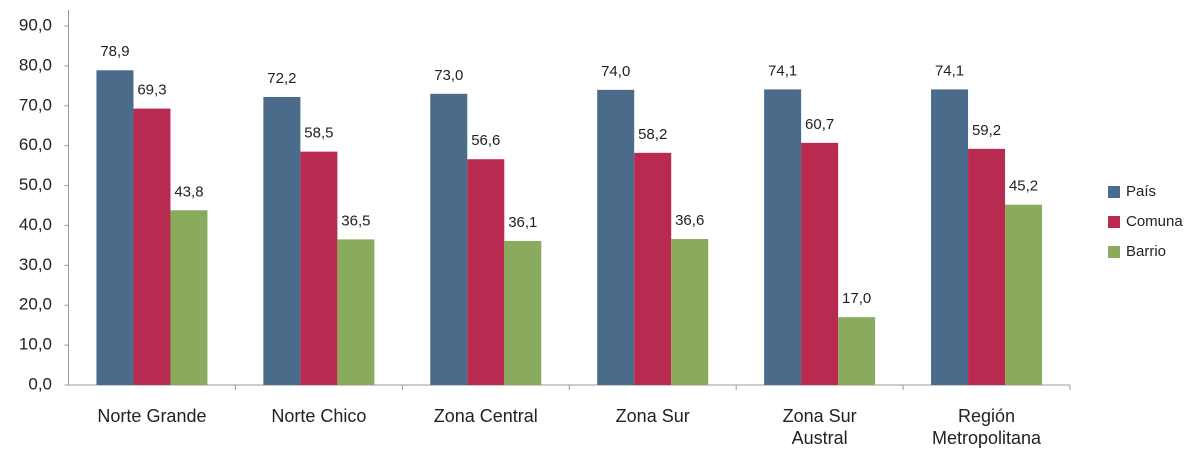 This screenshot has width=1192, height=458. I want to click on y-tick-label: 0,0, so click(40, 383).